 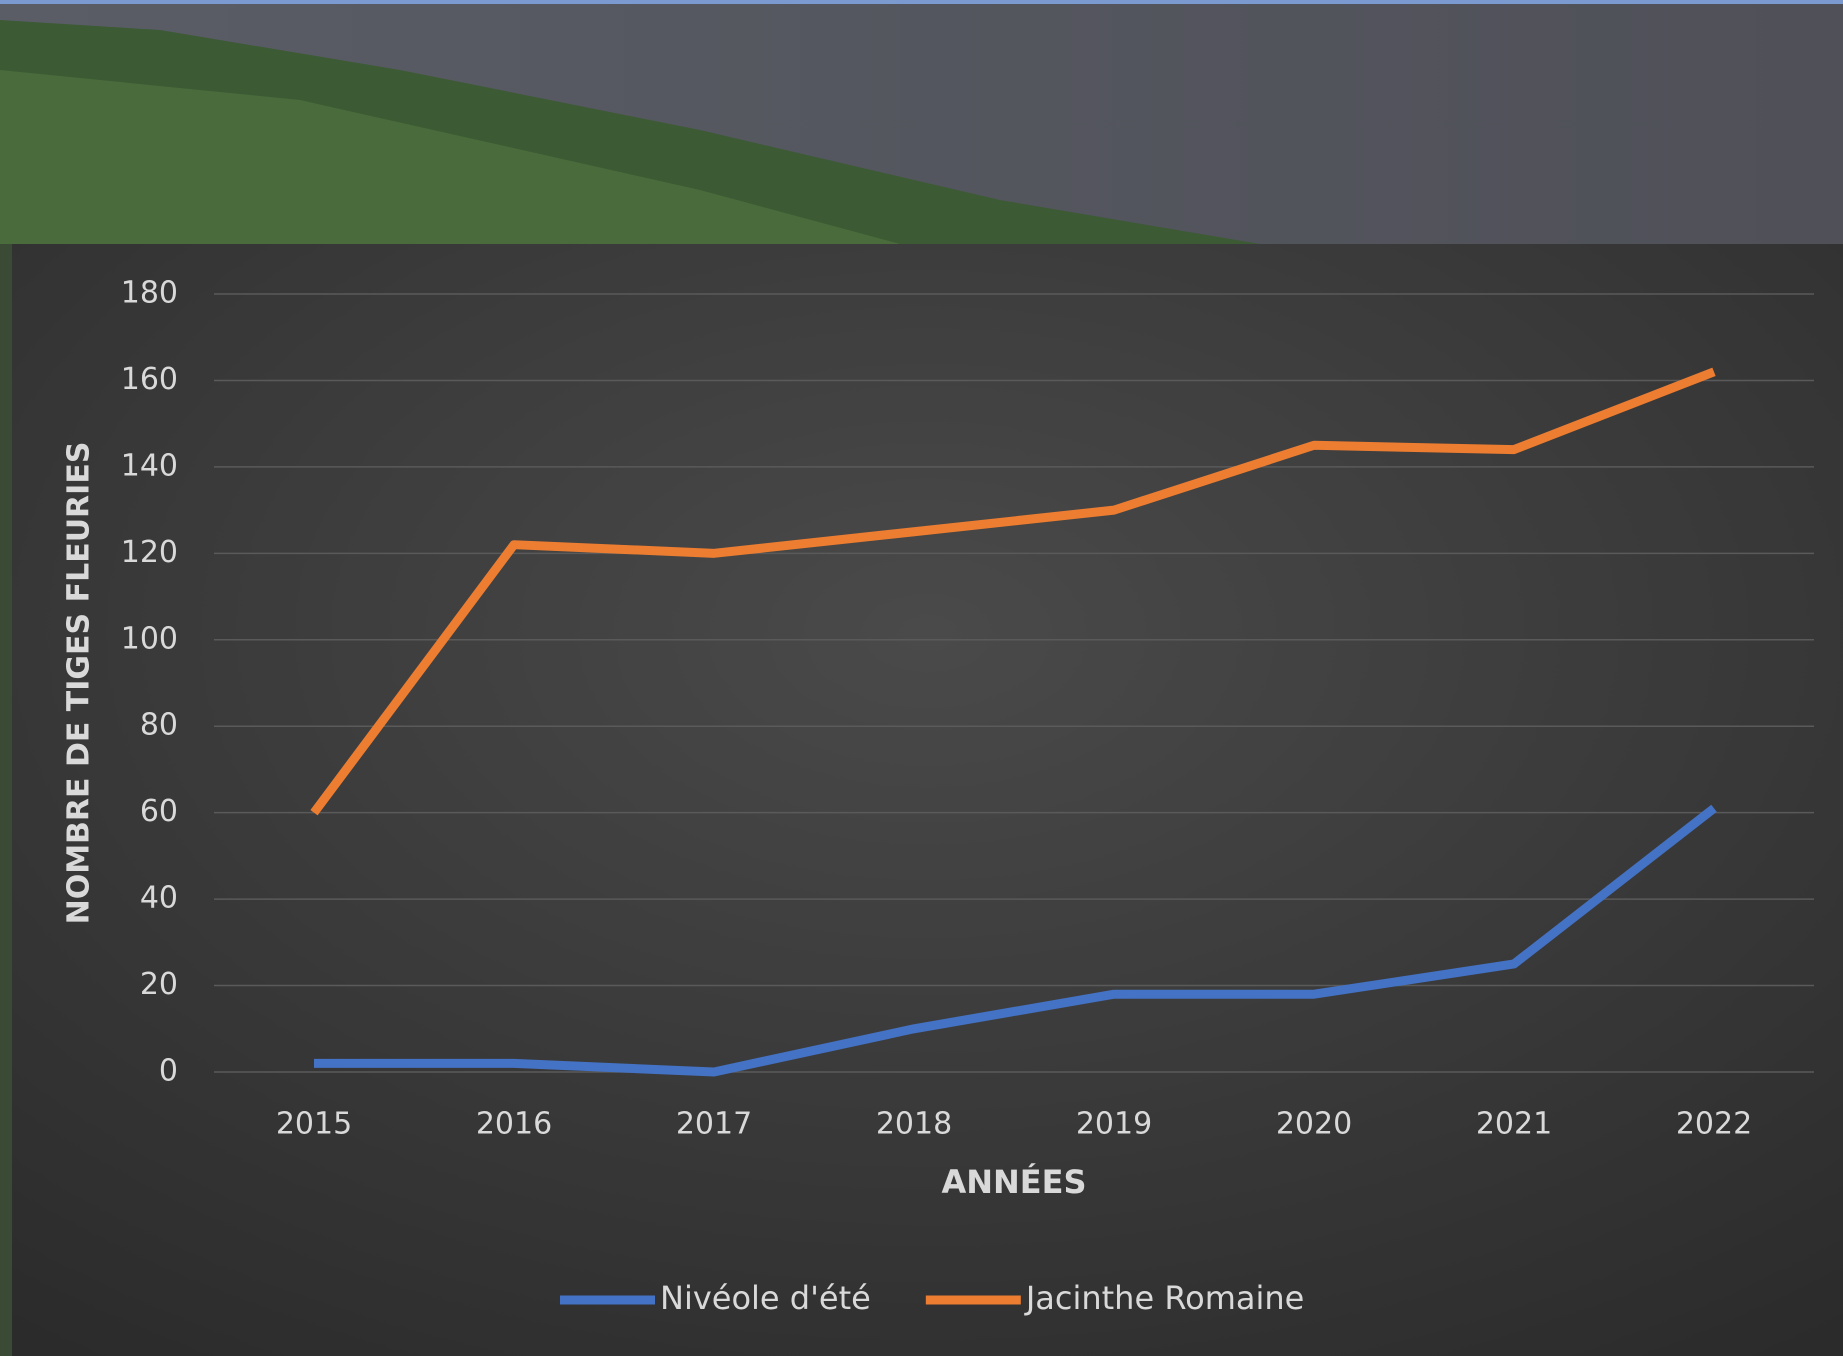 I want to click on photo-edge, so click(x=6, y=800).